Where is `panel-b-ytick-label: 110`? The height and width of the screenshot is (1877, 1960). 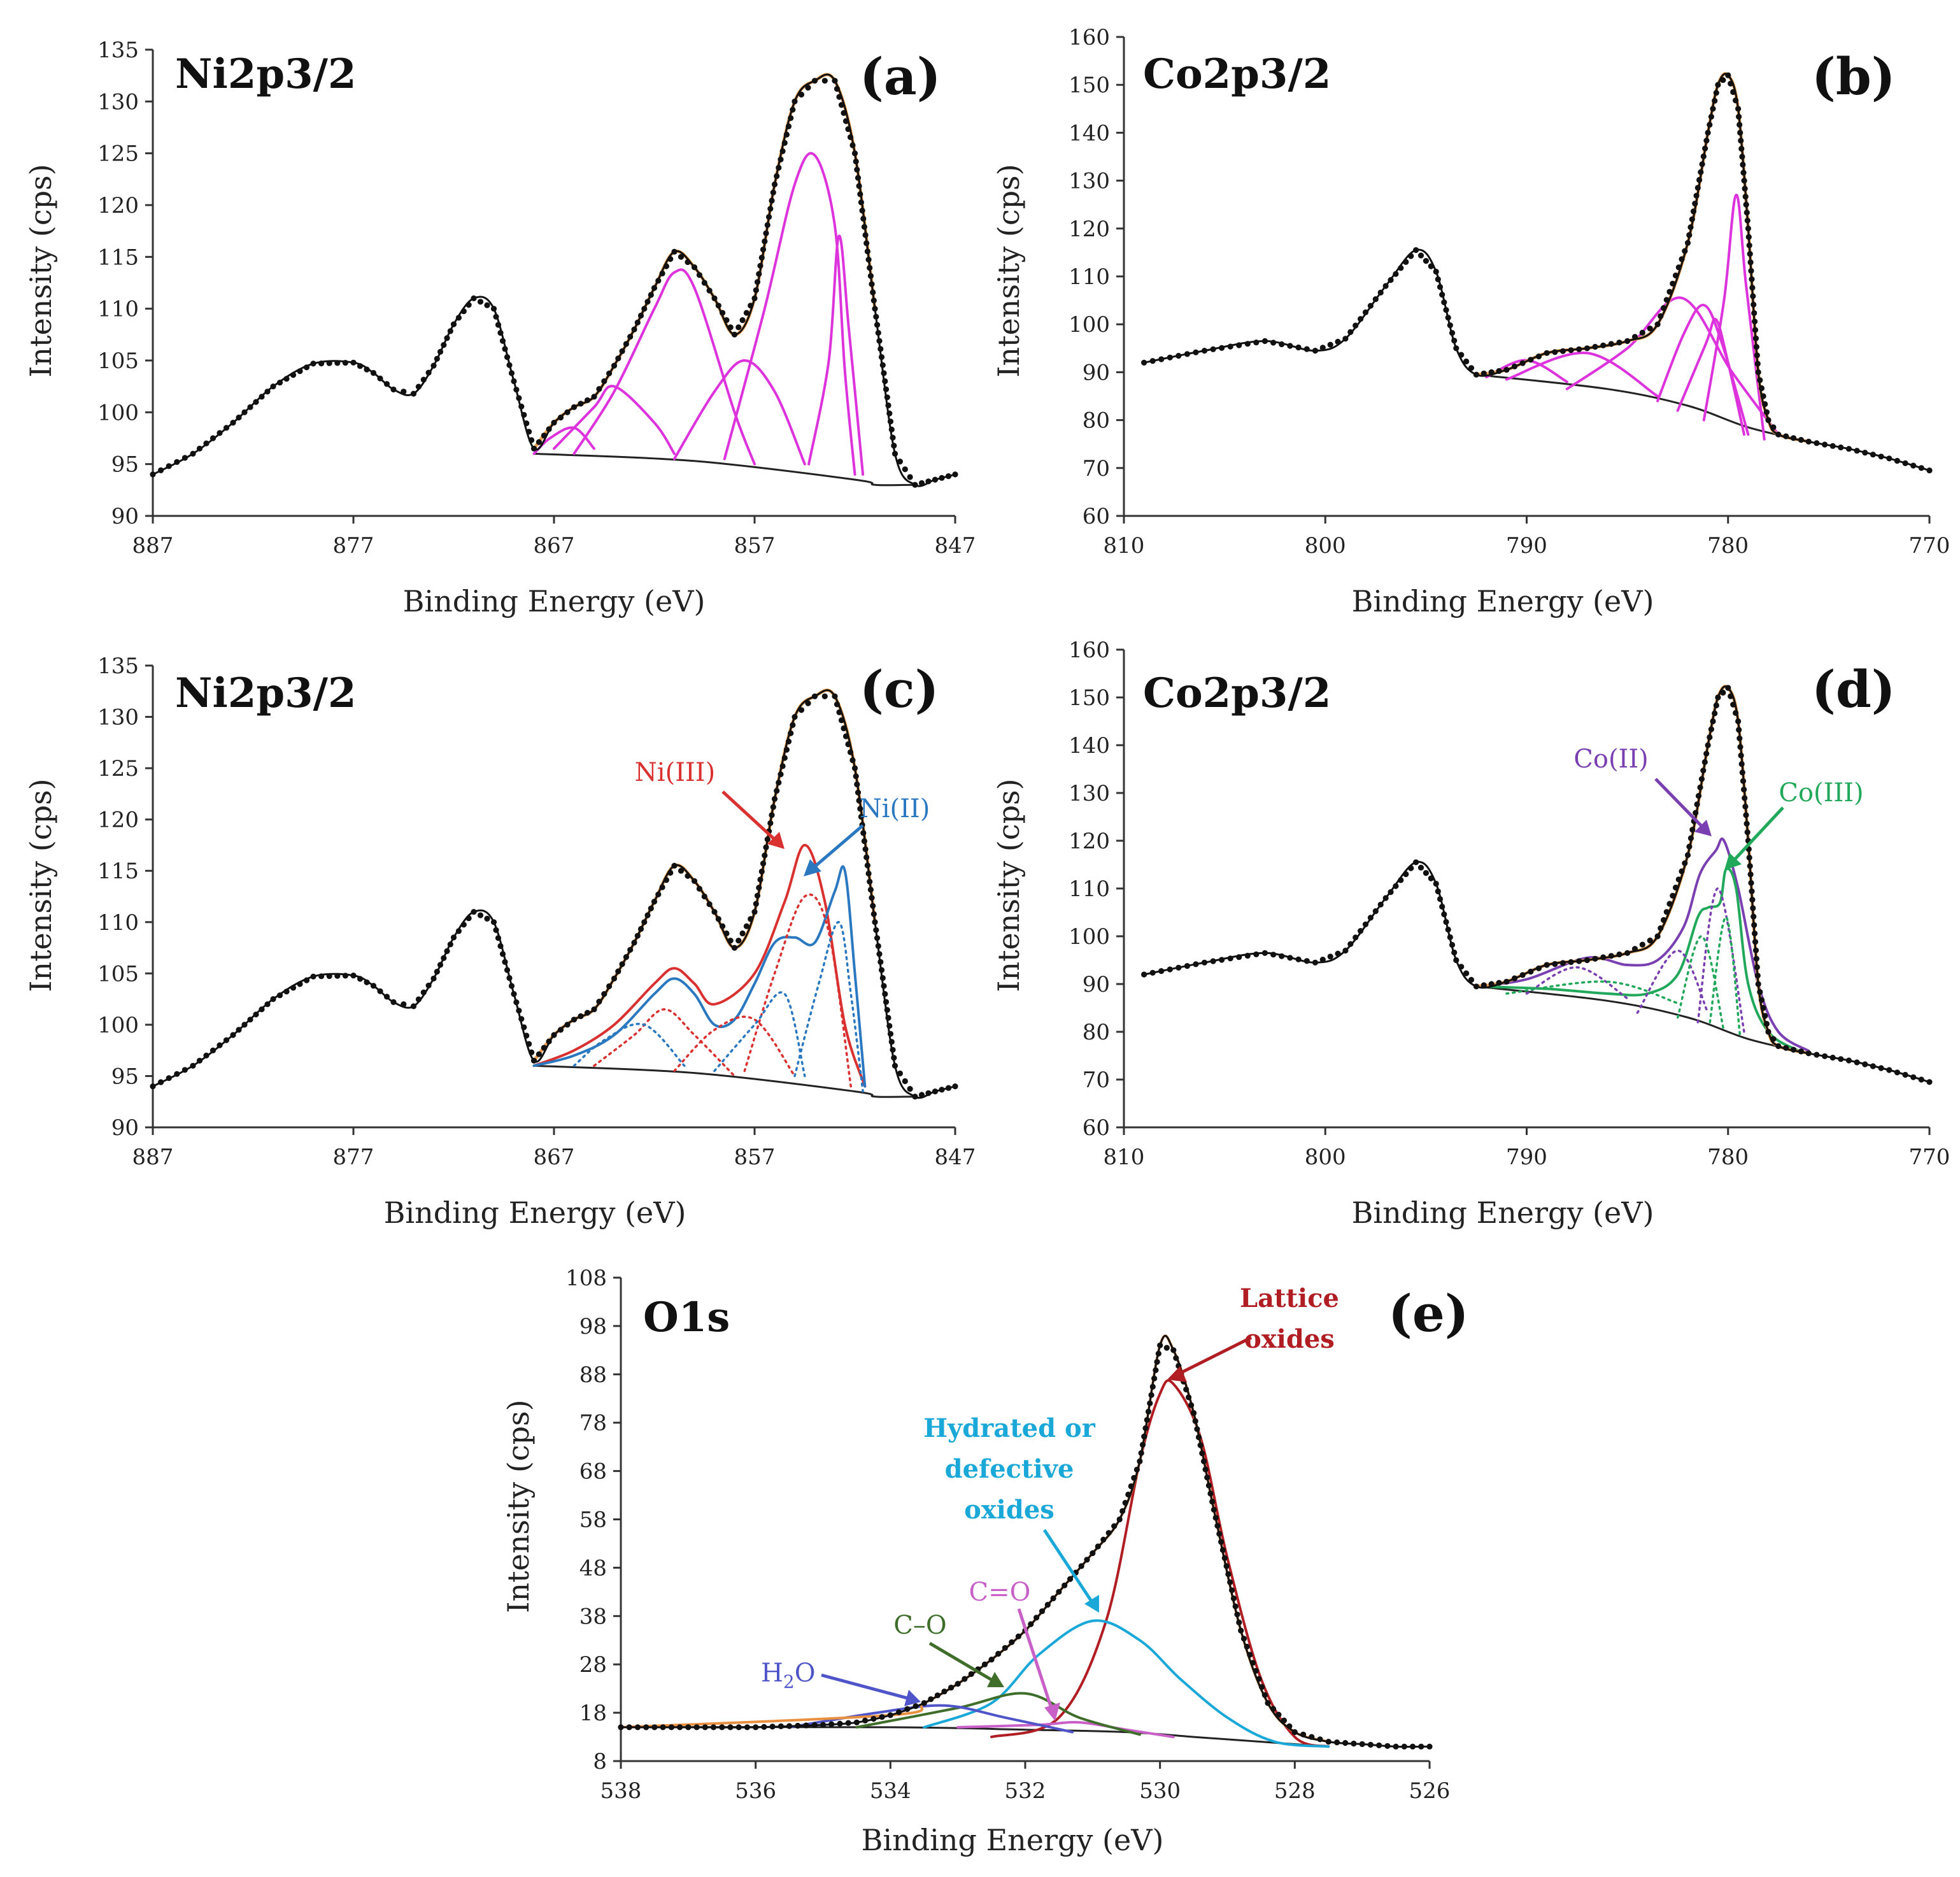
panel-b-ytick-label: 110 is located at coordinates (1089, 277).